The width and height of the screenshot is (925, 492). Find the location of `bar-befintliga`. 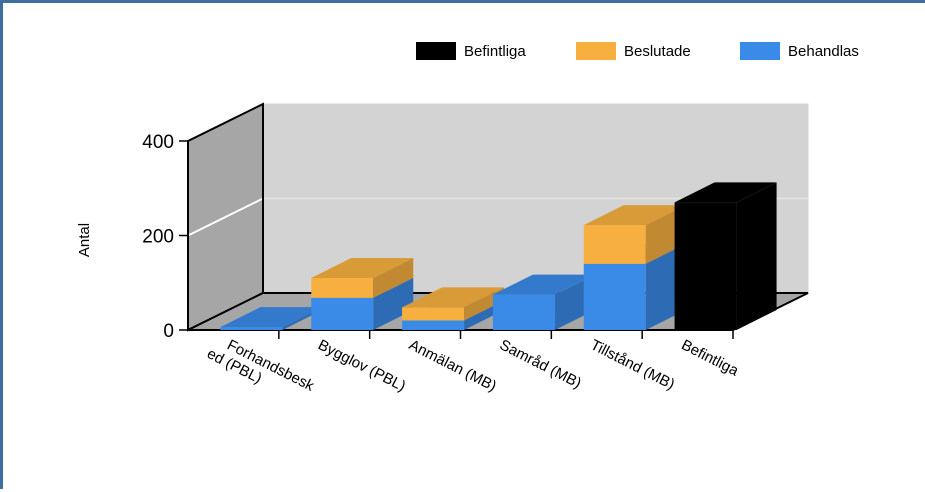

bar-befintliga is located at coordinates (725, 256).